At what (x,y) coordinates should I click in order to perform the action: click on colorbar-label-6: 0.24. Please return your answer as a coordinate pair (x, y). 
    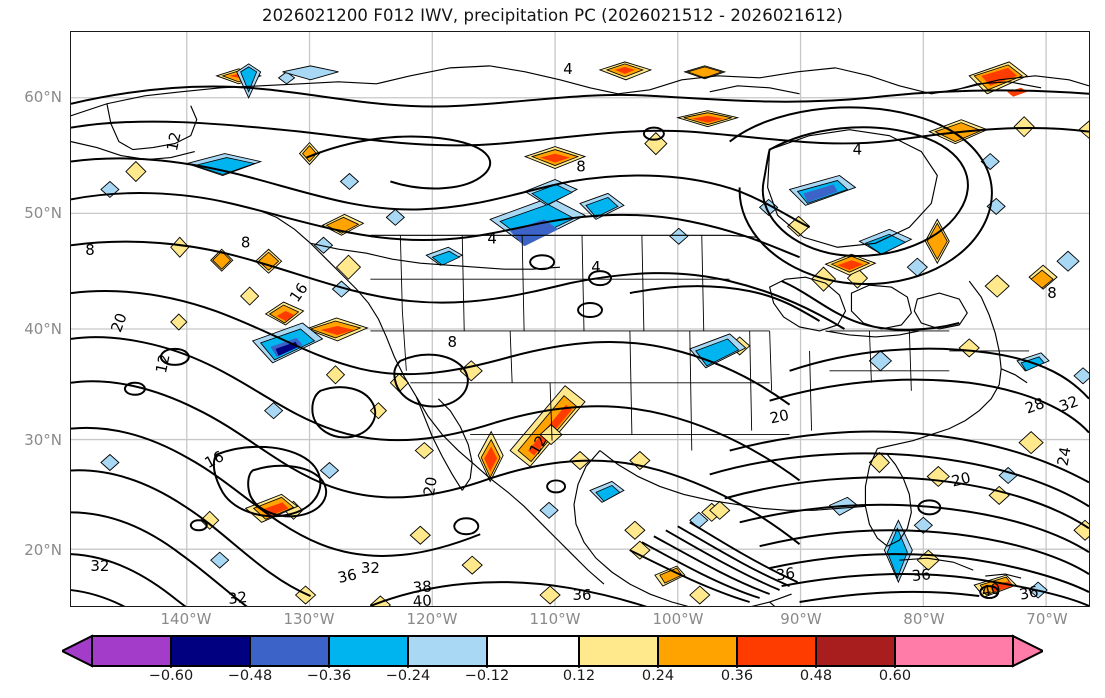
    Looking at the image, I should click on (658, 676).